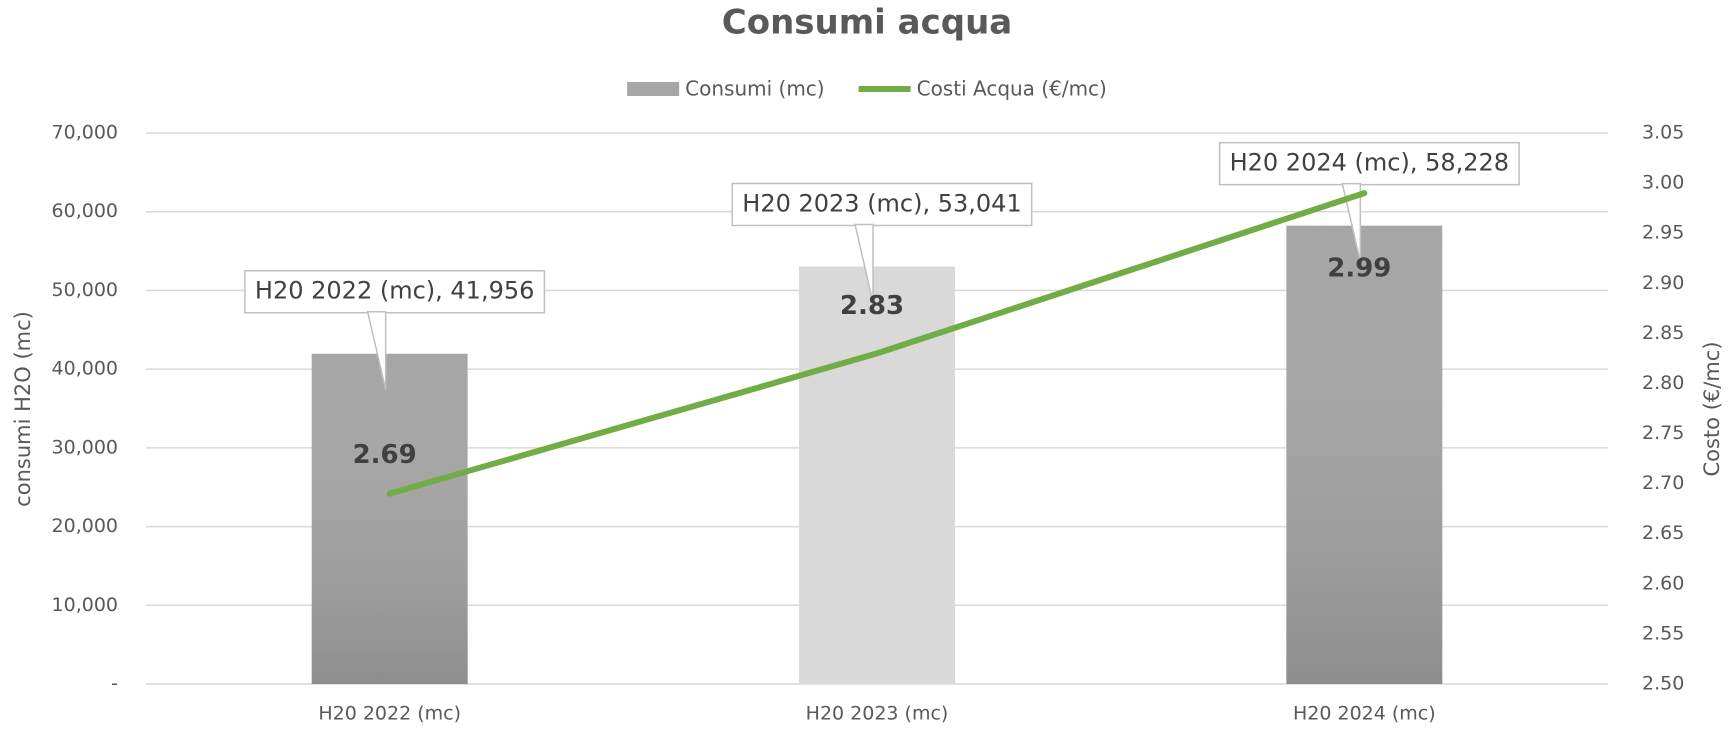 The image size is (1735, 745). I want to click on y-tick-label: -, so click(114, 684).